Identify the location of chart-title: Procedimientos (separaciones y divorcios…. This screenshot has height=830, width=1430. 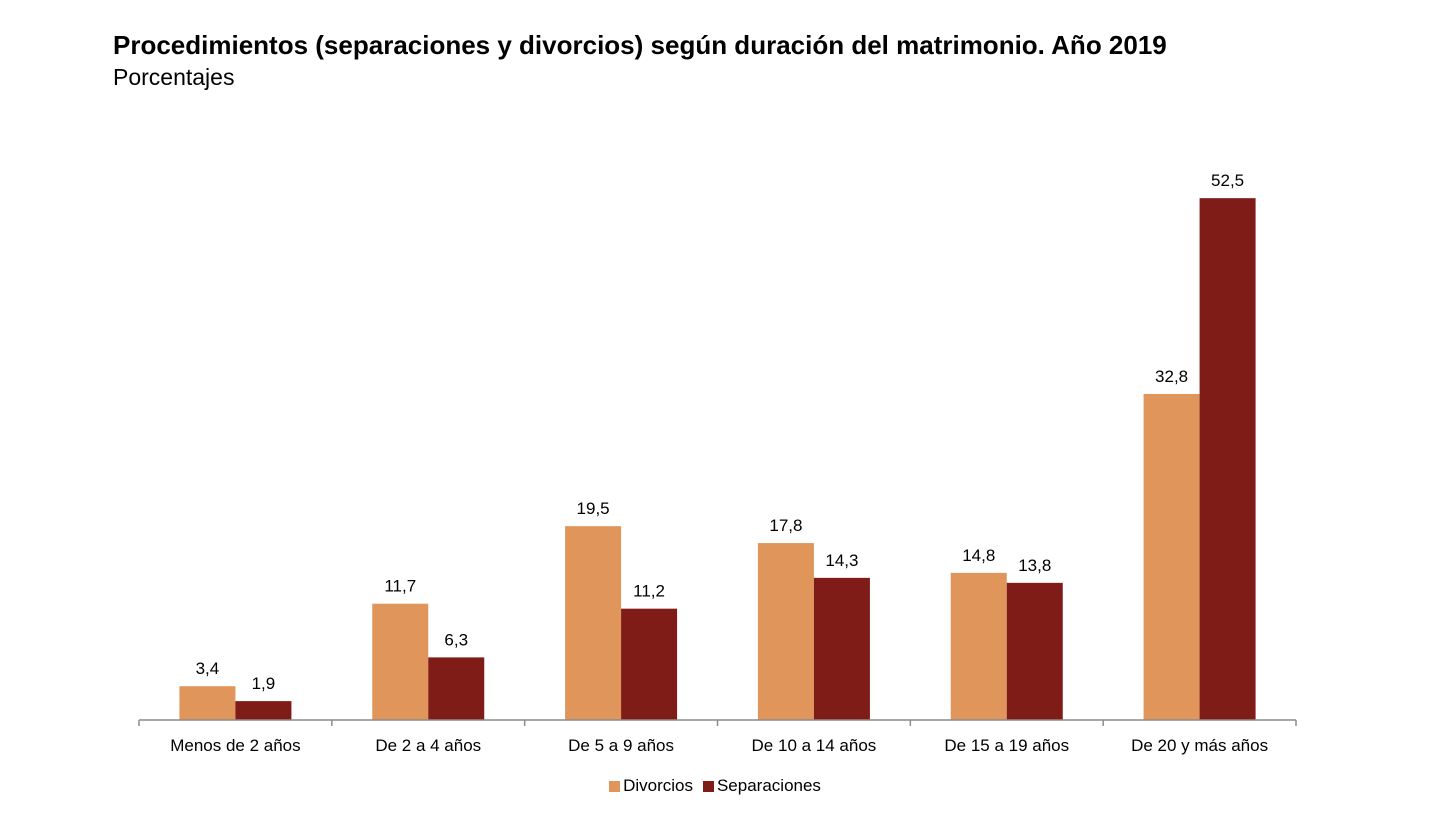
(640, 45).